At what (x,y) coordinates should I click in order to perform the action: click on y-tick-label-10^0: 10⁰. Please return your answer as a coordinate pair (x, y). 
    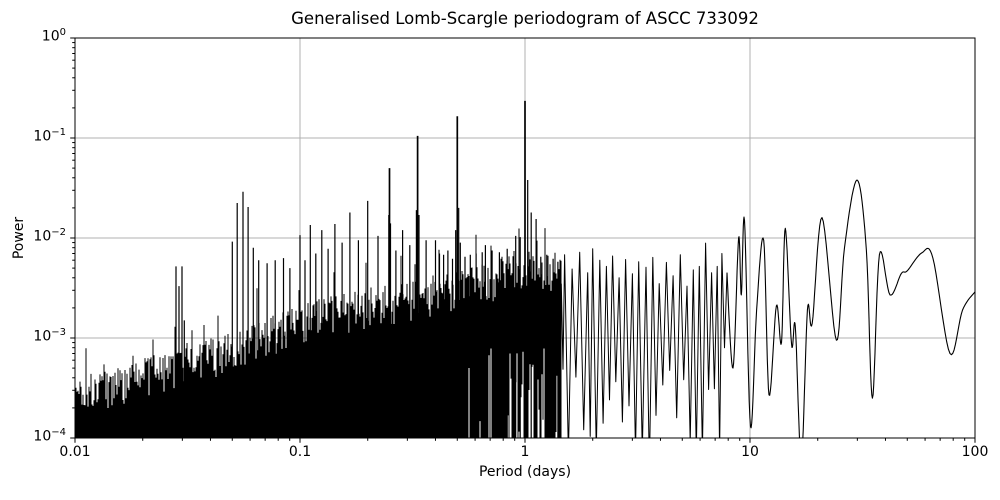
    Looking at the image, I should click on (53, 36).